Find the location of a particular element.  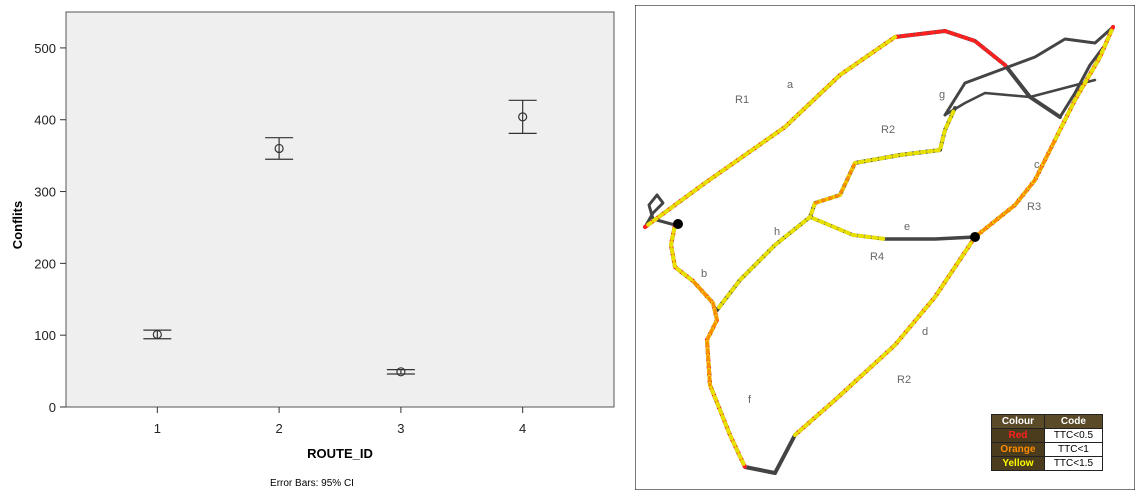

legend-row: Red TTC<0.5 is located at coordinates (1047, 435).